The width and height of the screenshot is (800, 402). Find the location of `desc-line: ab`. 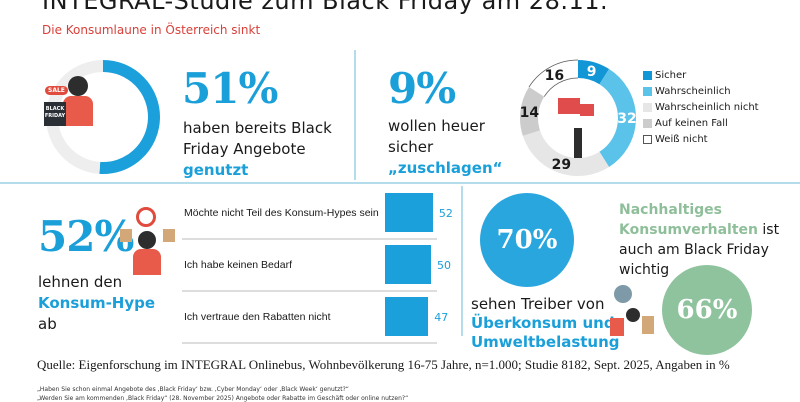

desc-line: ab is located at coordinates (47, 324).